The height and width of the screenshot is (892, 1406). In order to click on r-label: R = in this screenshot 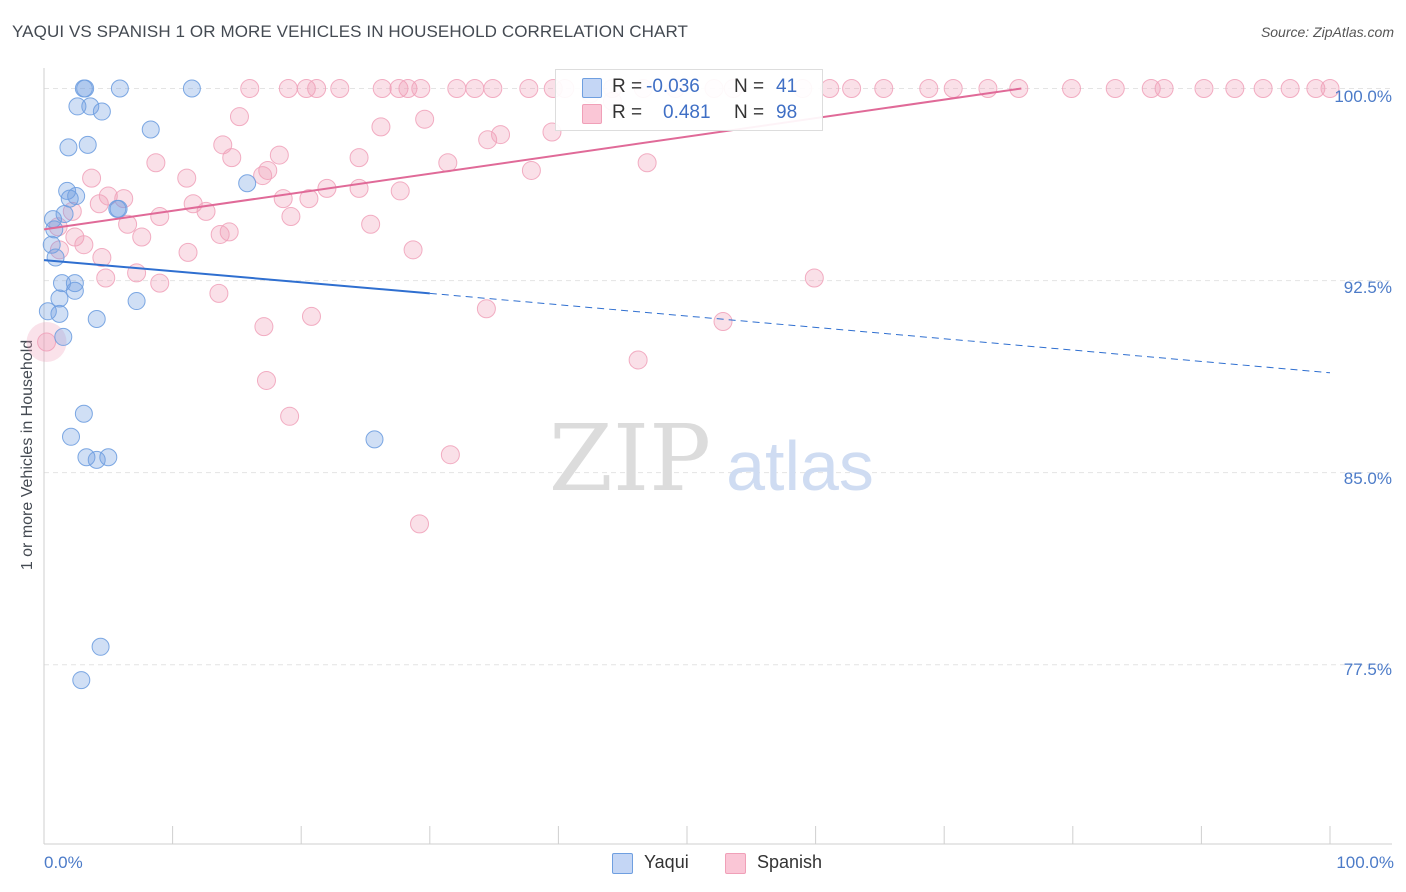, I will do `click(627, 112)`.